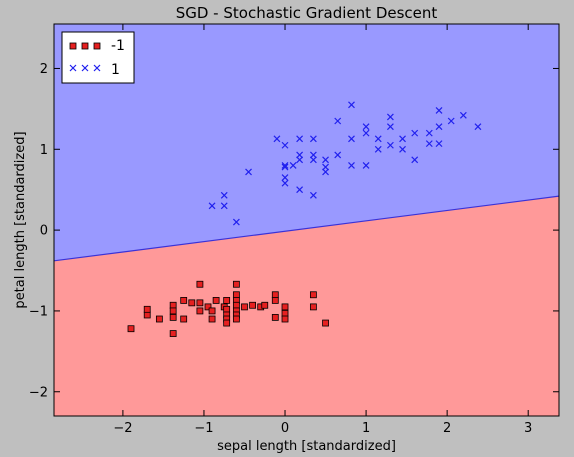 Image resolution: width=574 pixels, height=457 pixels. What do you see at coordinates (38, 392) in the screenshot?
I see `y-tick-label: −2` at bounding box center [38, 392].